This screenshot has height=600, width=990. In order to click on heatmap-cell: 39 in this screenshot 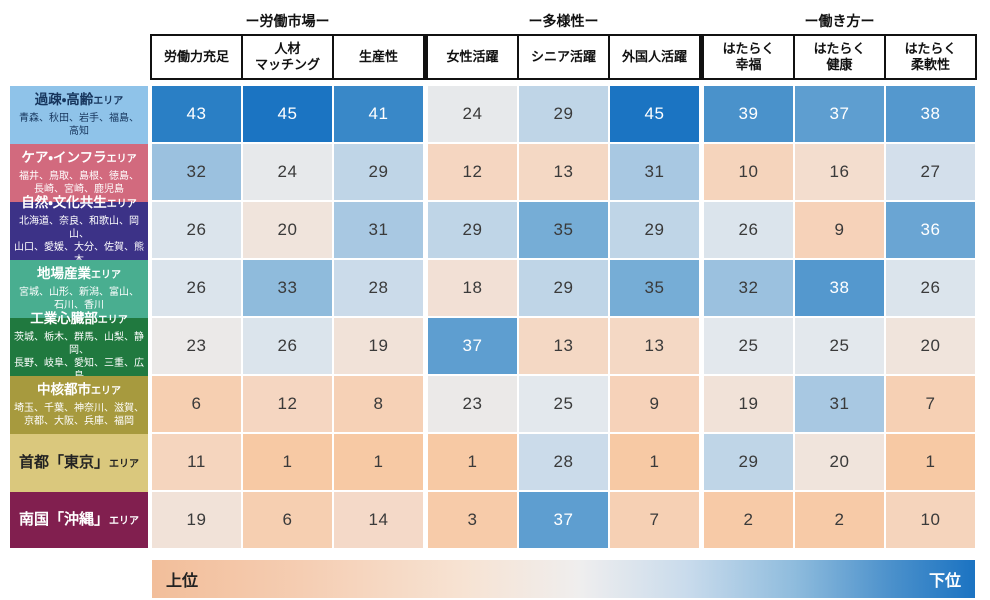, I will do `click(748, 114)`.